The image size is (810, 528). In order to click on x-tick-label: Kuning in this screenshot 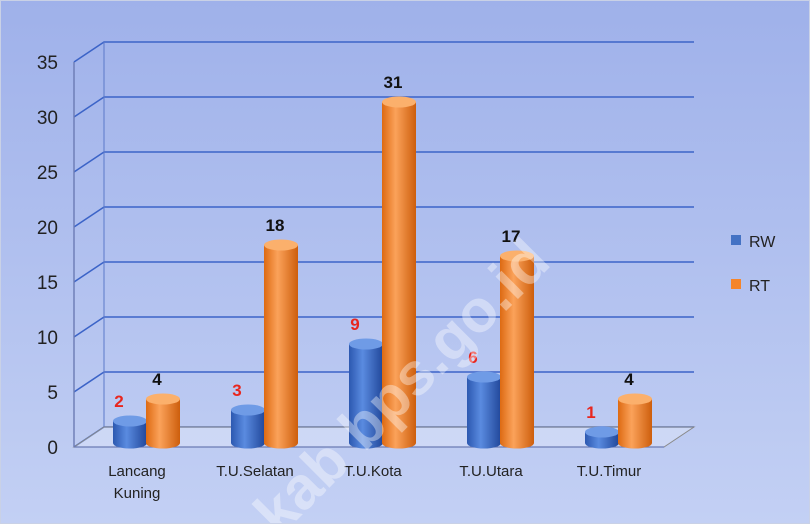, I will do `click(137, 493)`.